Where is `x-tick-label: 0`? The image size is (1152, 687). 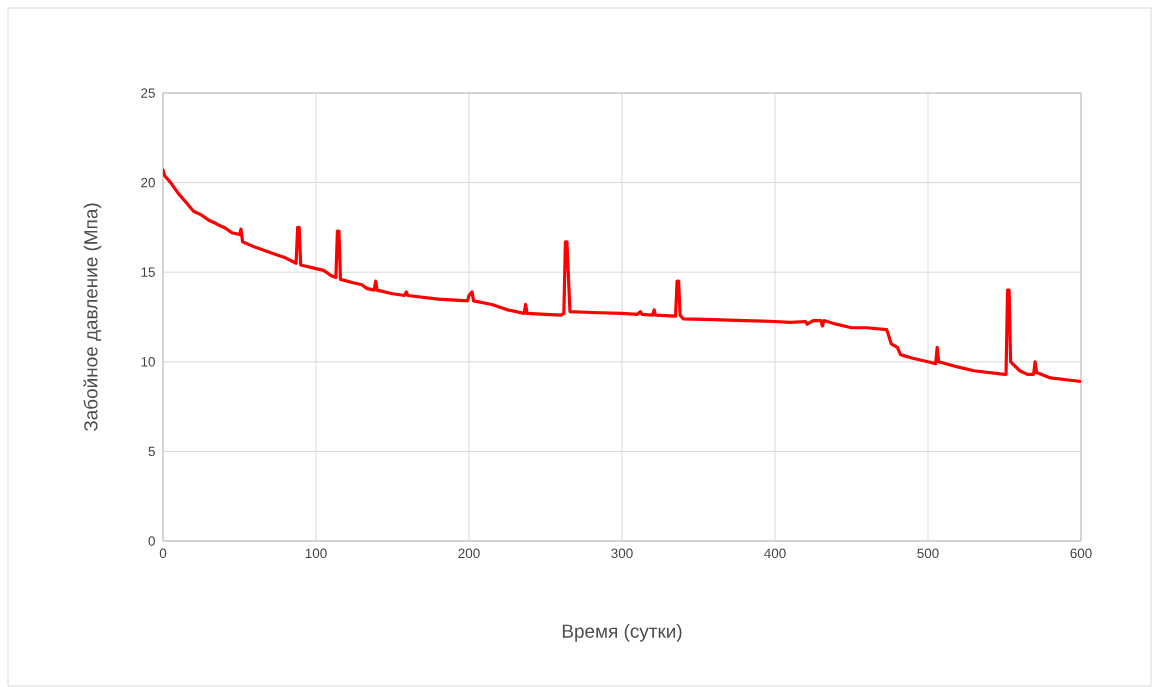 x-tick-label: 0 is located at coordinates (163, 553).